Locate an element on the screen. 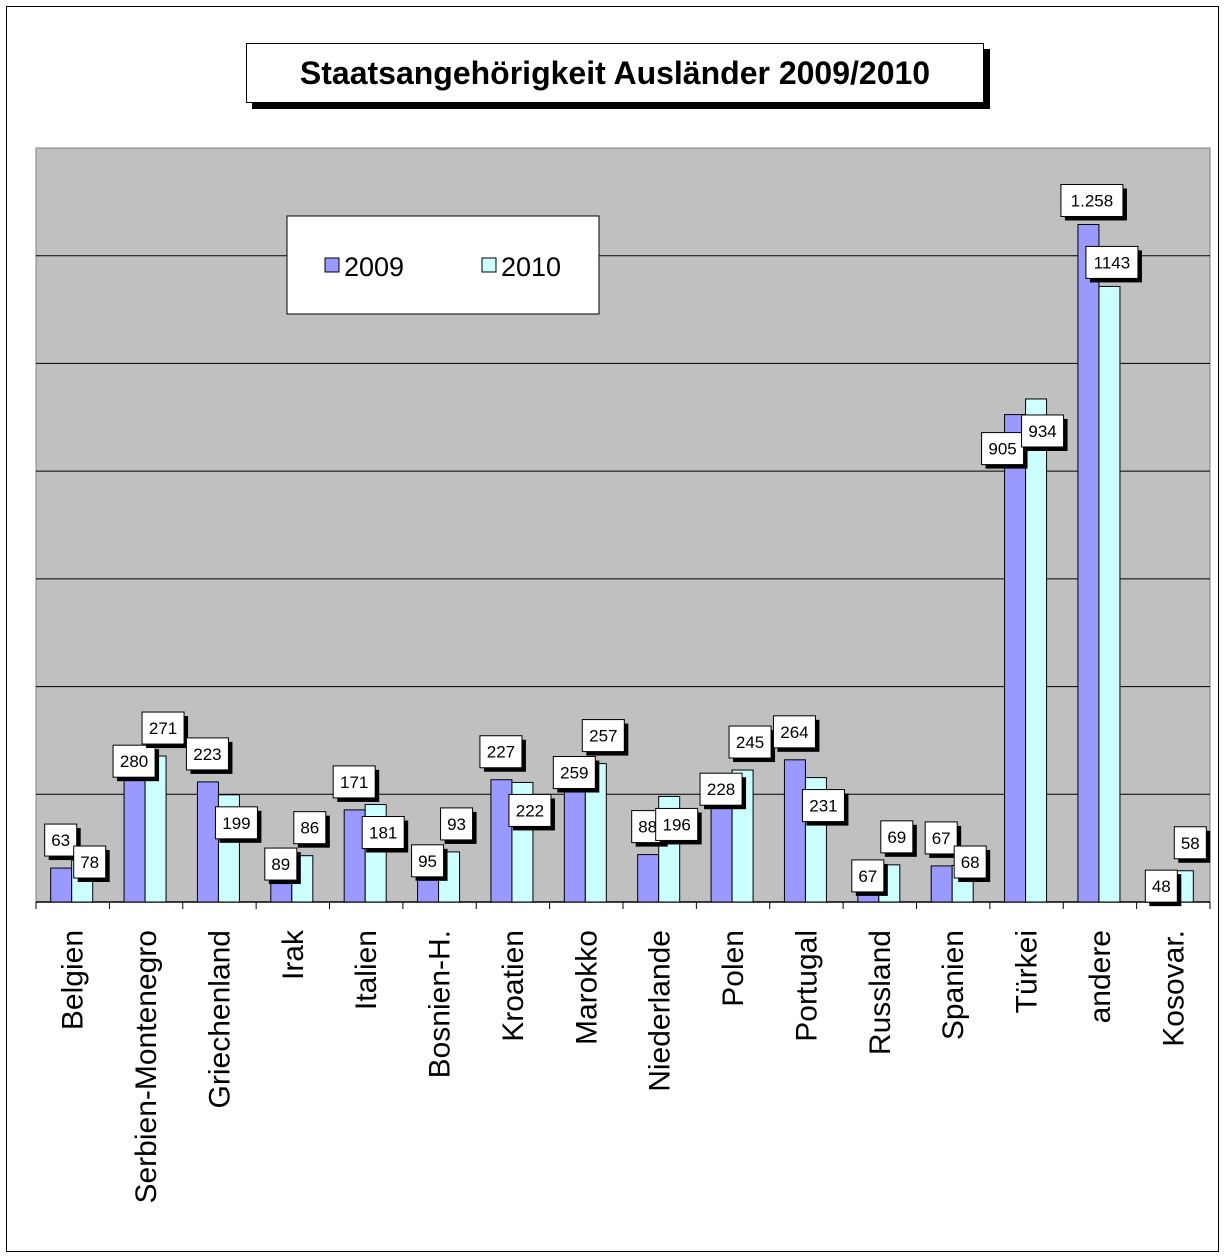 This screenshot has height=1258, width=1227. data-label-2010-9: 245 is located at coordinates (752, 744).